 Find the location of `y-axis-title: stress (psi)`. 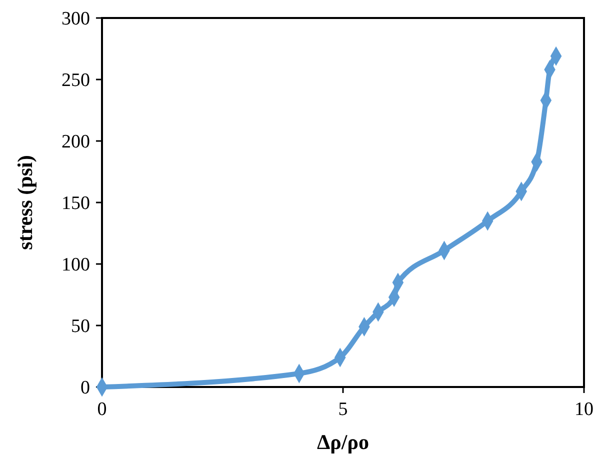

y-axis-title: stress (psi) is located at coordinates (25, 202).